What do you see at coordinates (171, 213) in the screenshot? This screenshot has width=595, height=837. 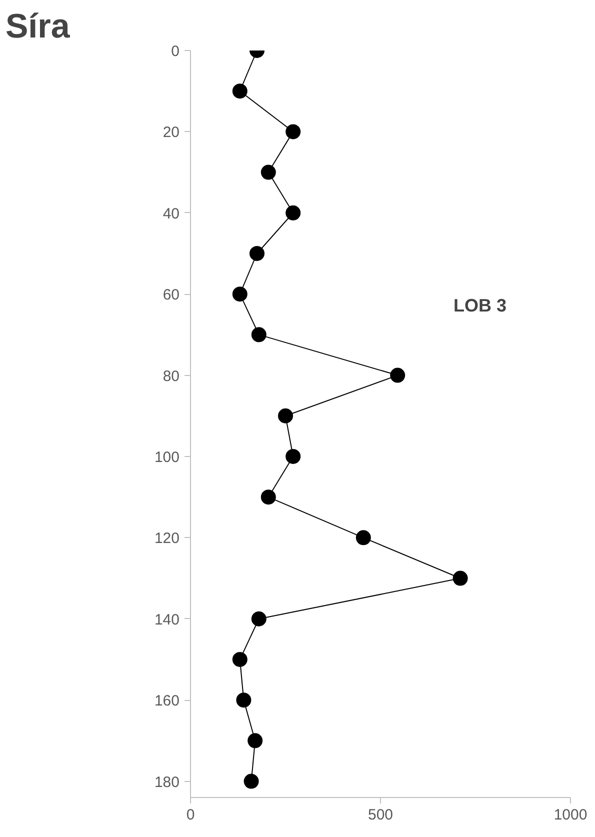 I see `y-tick-label: 40` at bounding box center [171, 213].